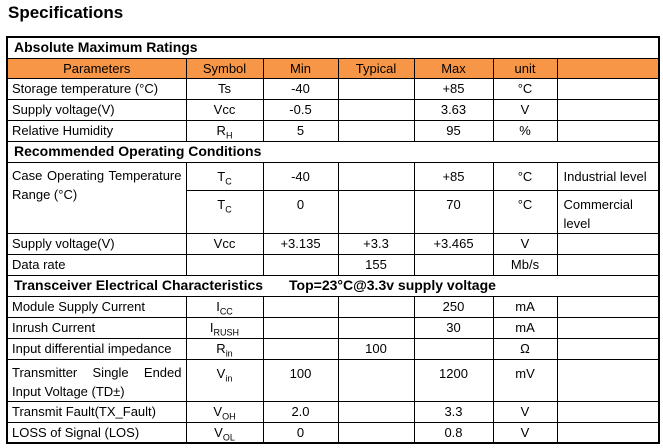 The image size is (663, 448). What do you see at coordinates (300, 68) in the screenshot?
I see `column-header-min: Min` at bounding box center [300, 68].